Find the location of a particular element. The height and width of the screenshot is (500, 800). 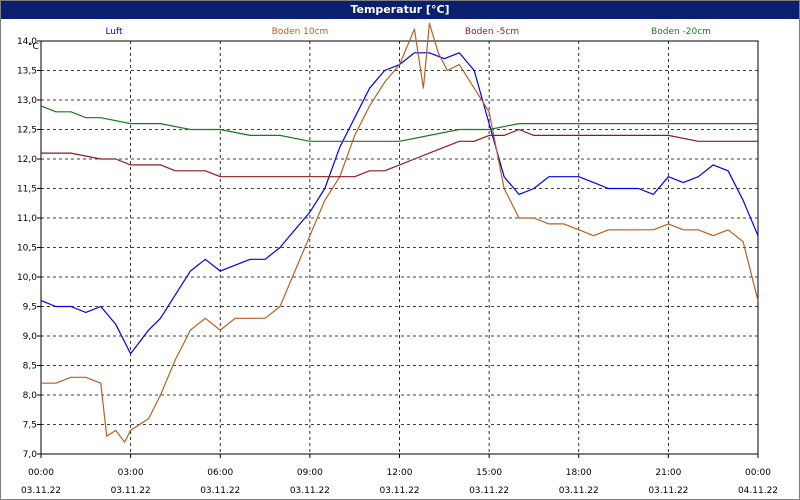

y-tick-label: 13,0 is located at coordinates (27, 101).